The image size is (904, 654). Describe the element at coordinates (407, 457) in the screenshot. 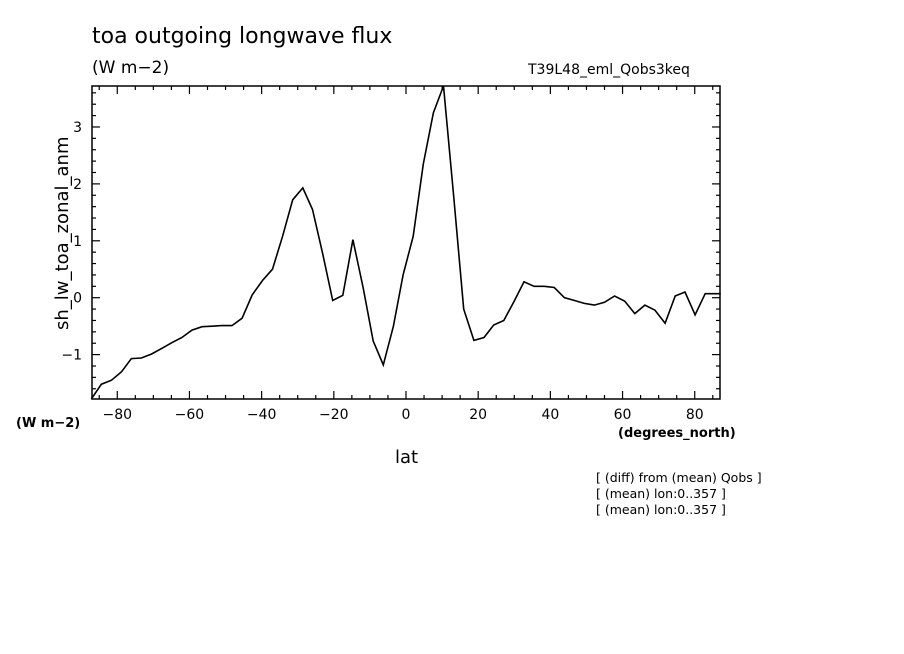

I see `x-axis-label: lat` at that location.